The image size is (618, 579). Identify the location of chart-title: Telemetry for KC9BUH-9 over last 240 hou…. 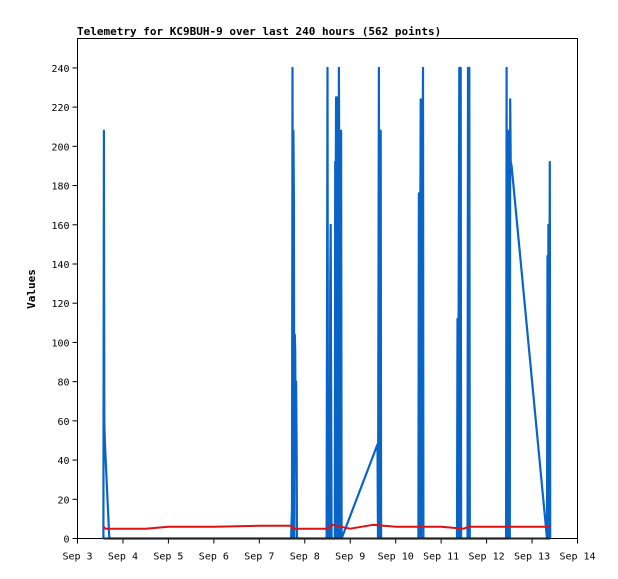
(259, 31).